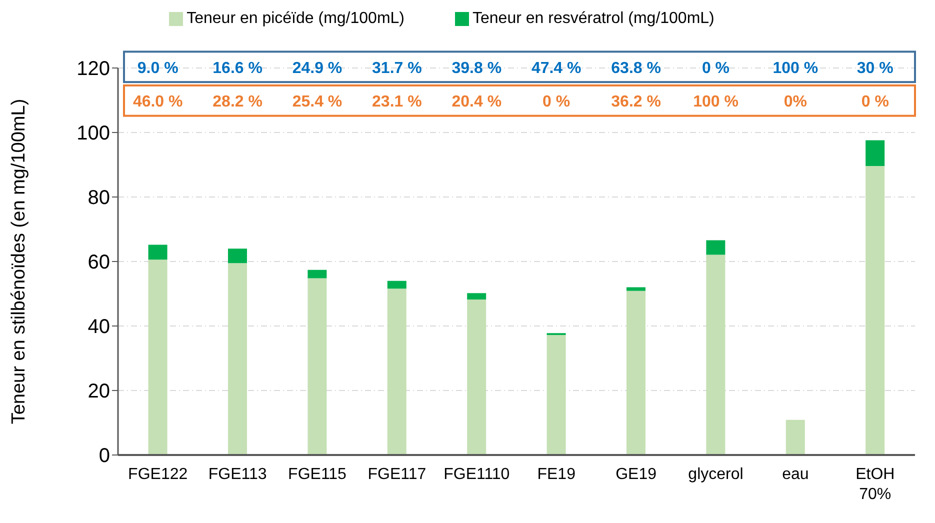  Describe the element at coordinates (397, 102) in the screenshot. I see `annotation: 23.1 %` at that location.